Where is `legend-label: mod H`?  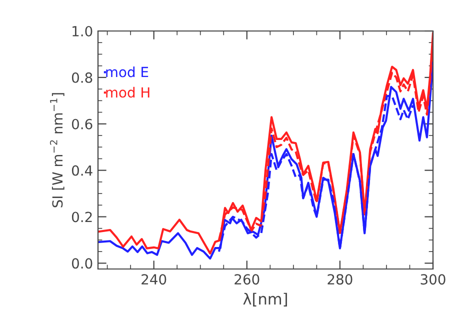 legend-label: mod H is located at coordinates (128, 92).